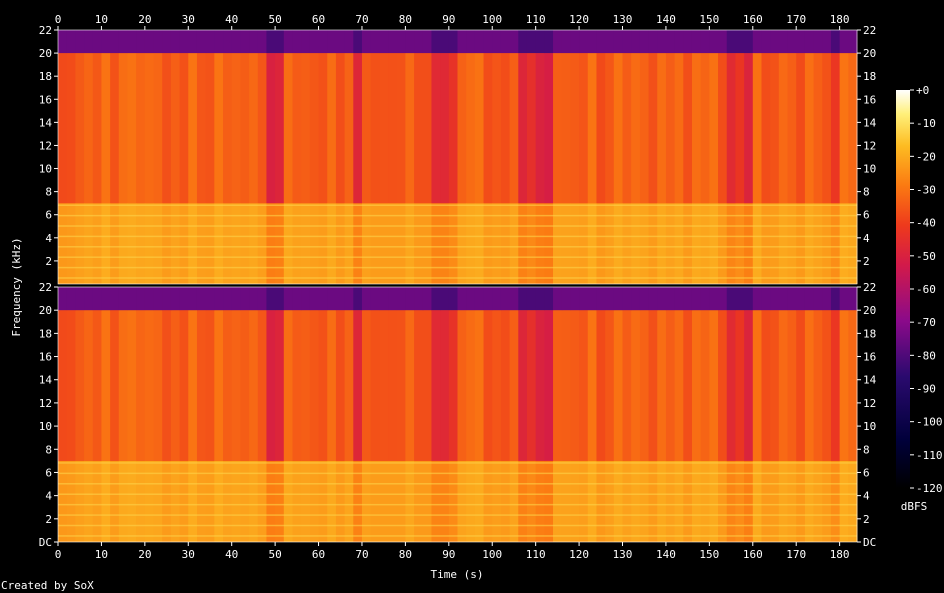 This screenshot has width=944, height=593. Describe the element at coordinates (448, 554) in the screenshot. I see `x-tick-label: 90` at that location.